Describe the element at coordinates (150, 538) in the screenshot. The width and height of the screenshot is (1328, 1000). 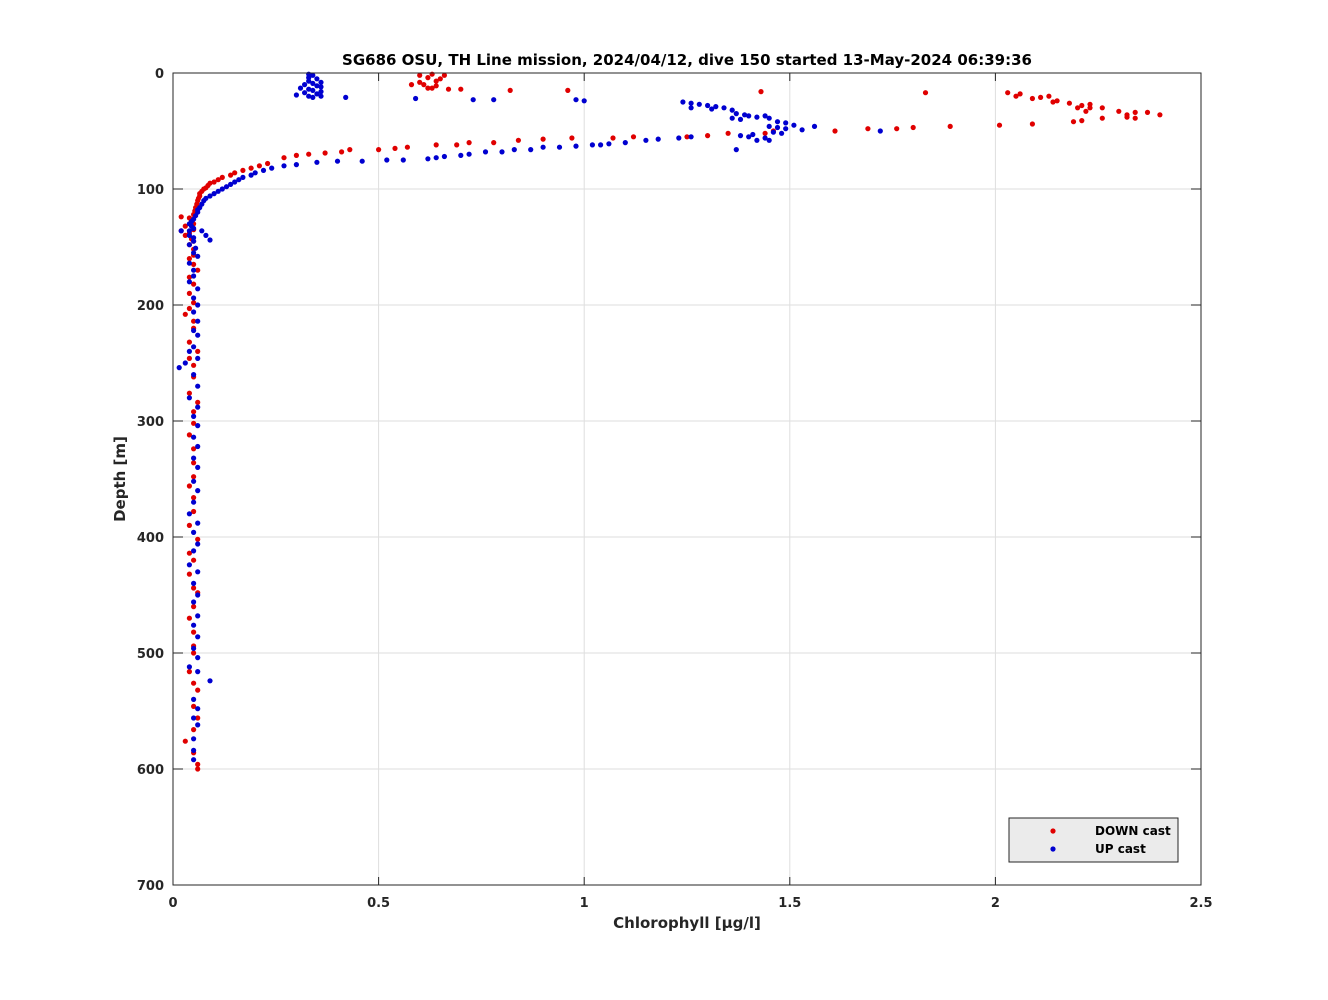
I see `y-tick-label: 400` at that location.